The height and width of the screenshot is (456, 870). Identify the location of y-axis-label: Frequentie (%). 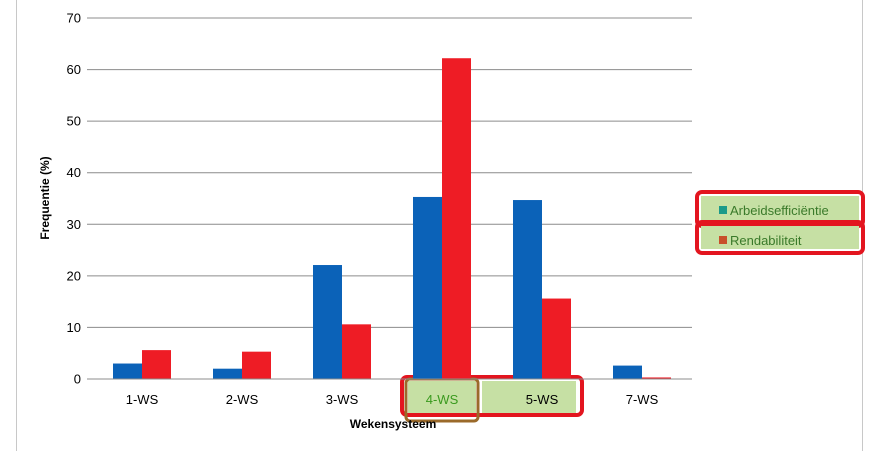
(45, 197).